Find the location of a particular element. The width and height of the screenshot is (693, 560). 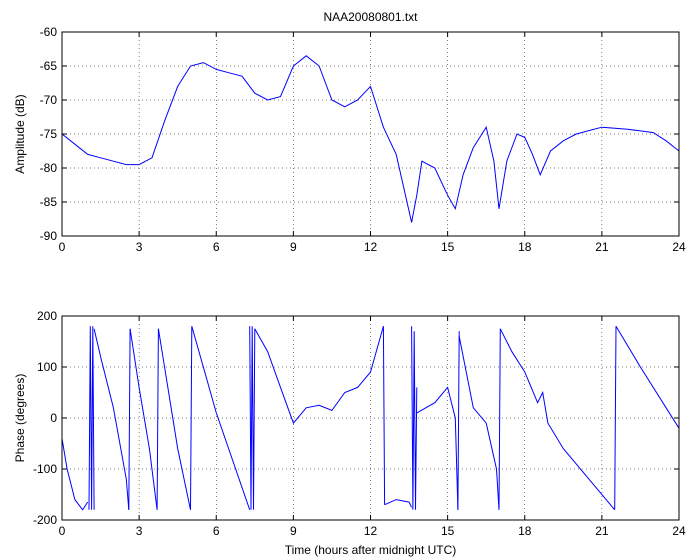

y-tick-label: -85 is located at coordinates (49, 202).